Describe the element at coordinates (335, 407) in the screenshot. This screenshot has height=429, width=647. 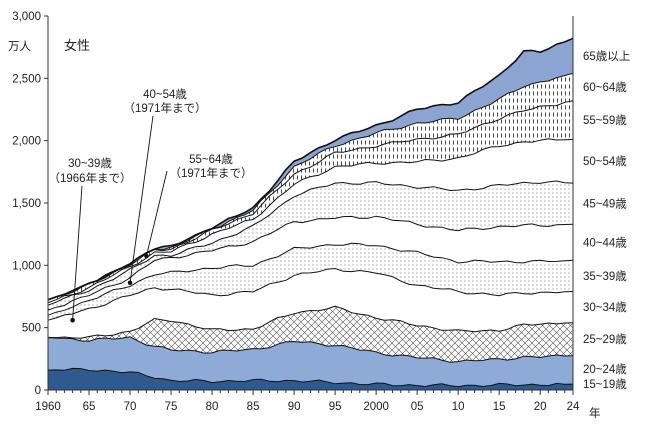
I see `x-tick-label: 95` at that location.